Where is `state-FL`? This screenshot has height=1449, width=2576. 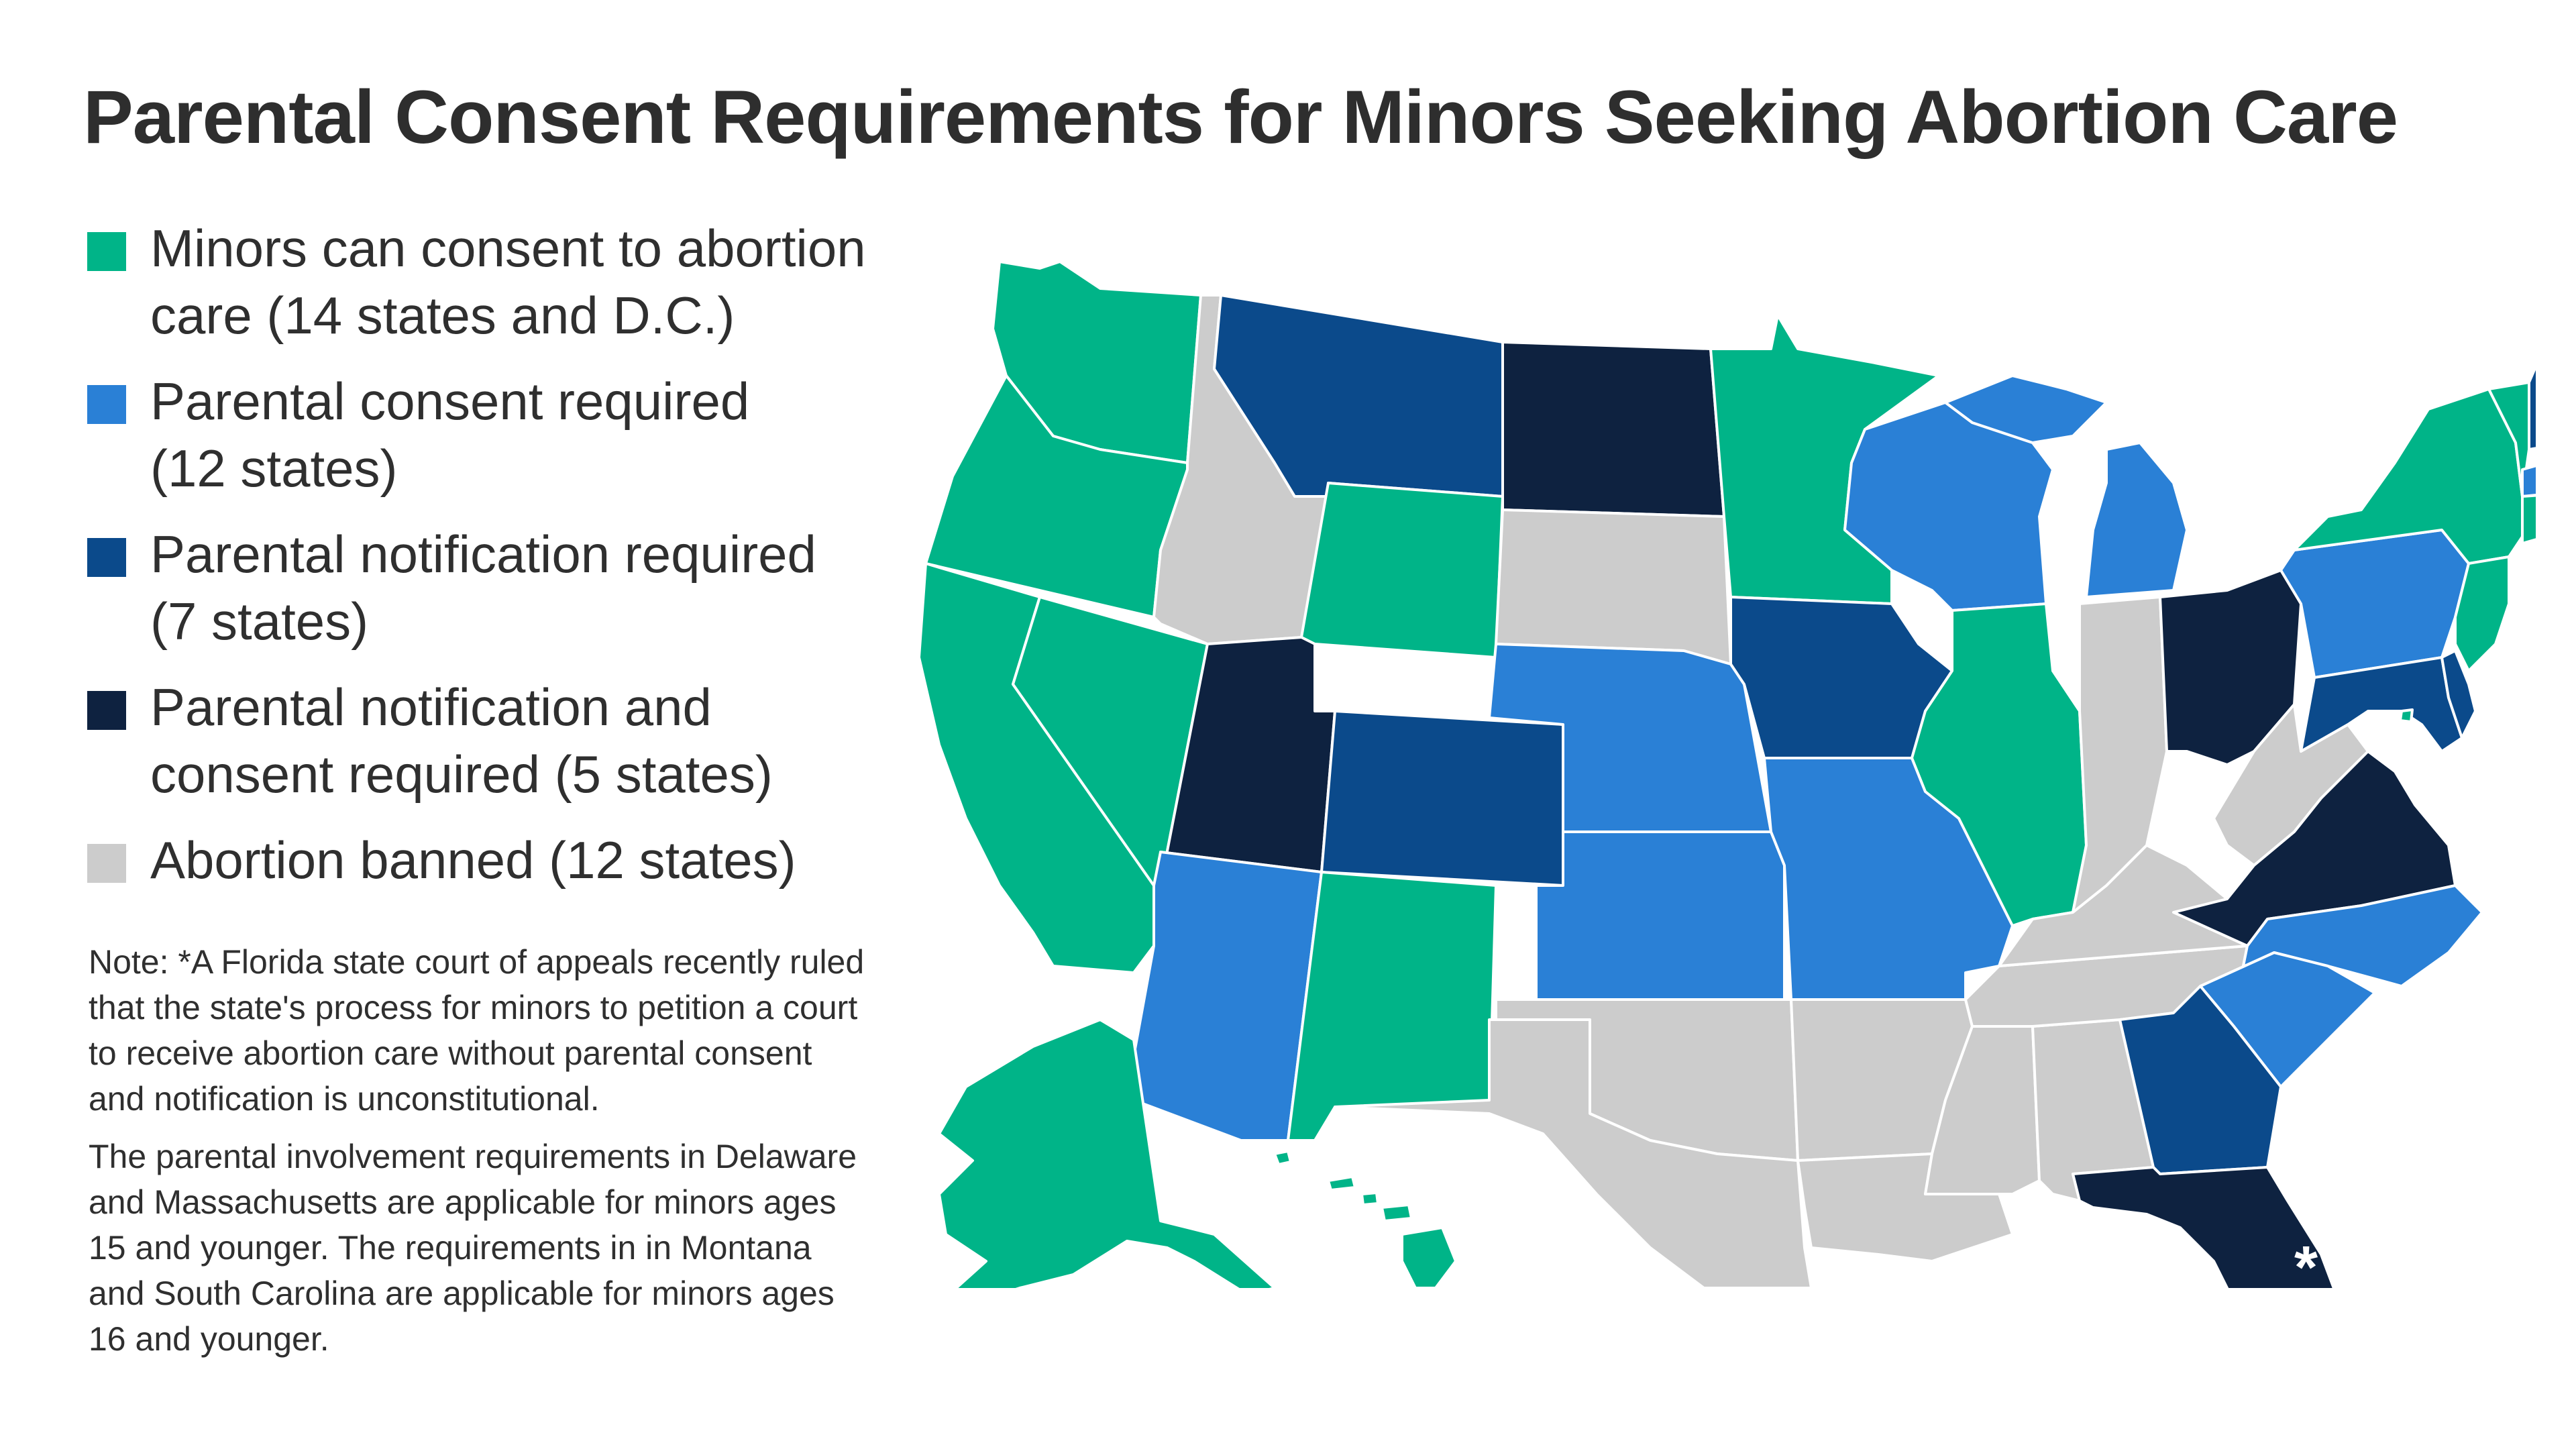
state-FL is located at coordinates (2203, 1227).